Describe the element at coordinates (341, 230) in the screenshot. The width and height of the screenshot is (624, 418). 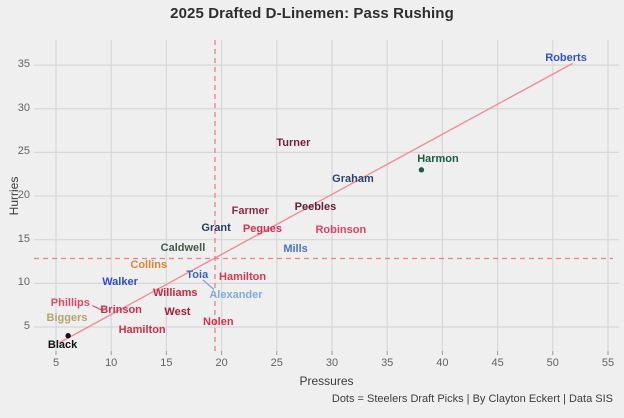
I see `player-label: Robinson` at that location.